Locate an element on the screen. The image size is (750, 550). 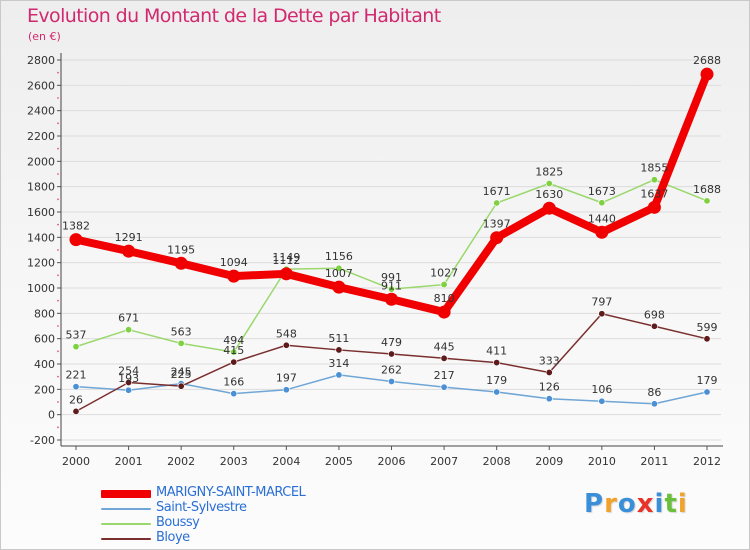
data-label: 1195 is located at coordinates (181, 249).